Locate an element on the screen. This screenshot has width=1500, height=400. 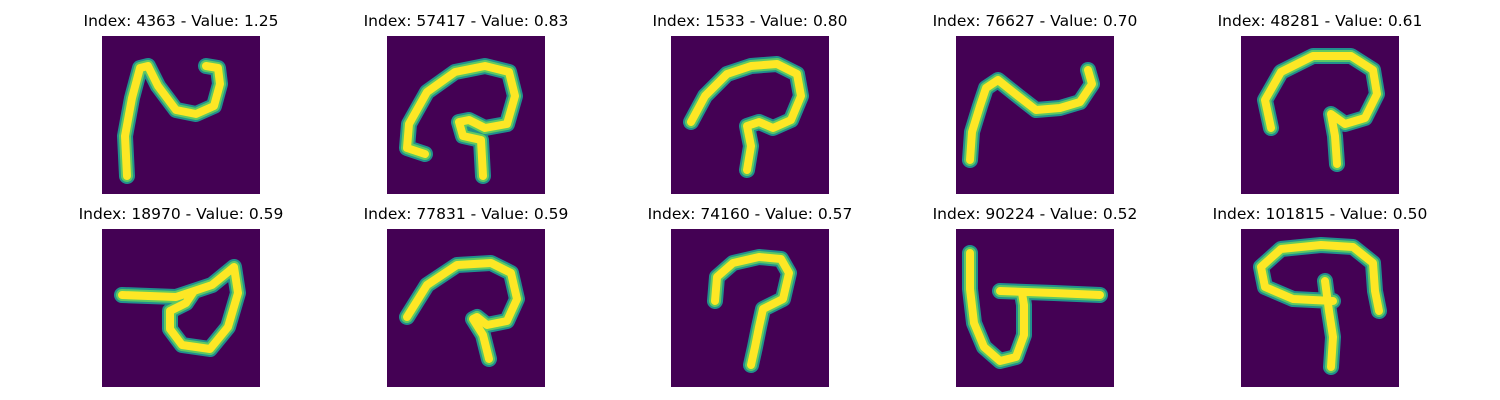
image-panel-1: Index: 4363 - Value: 1.25 is located at coordinates (181, 102).